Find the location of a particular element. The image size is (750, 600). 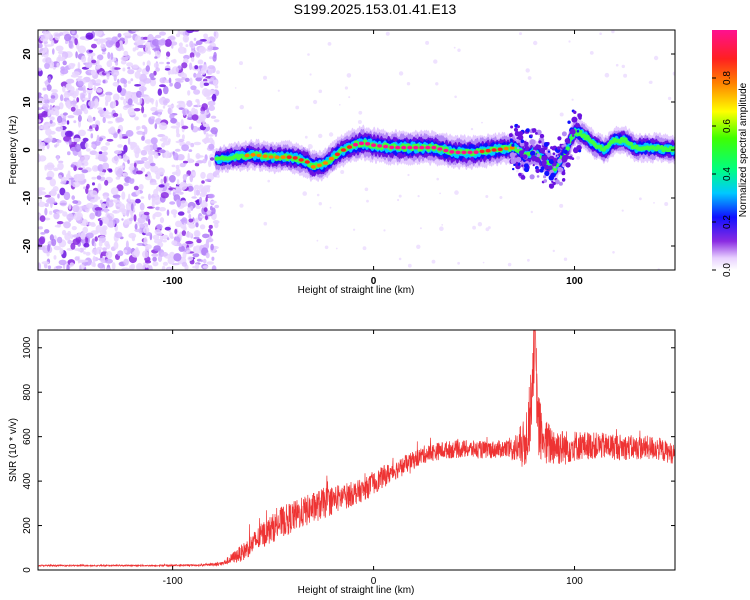

ridge-mark is located at coordinates (625, 139).